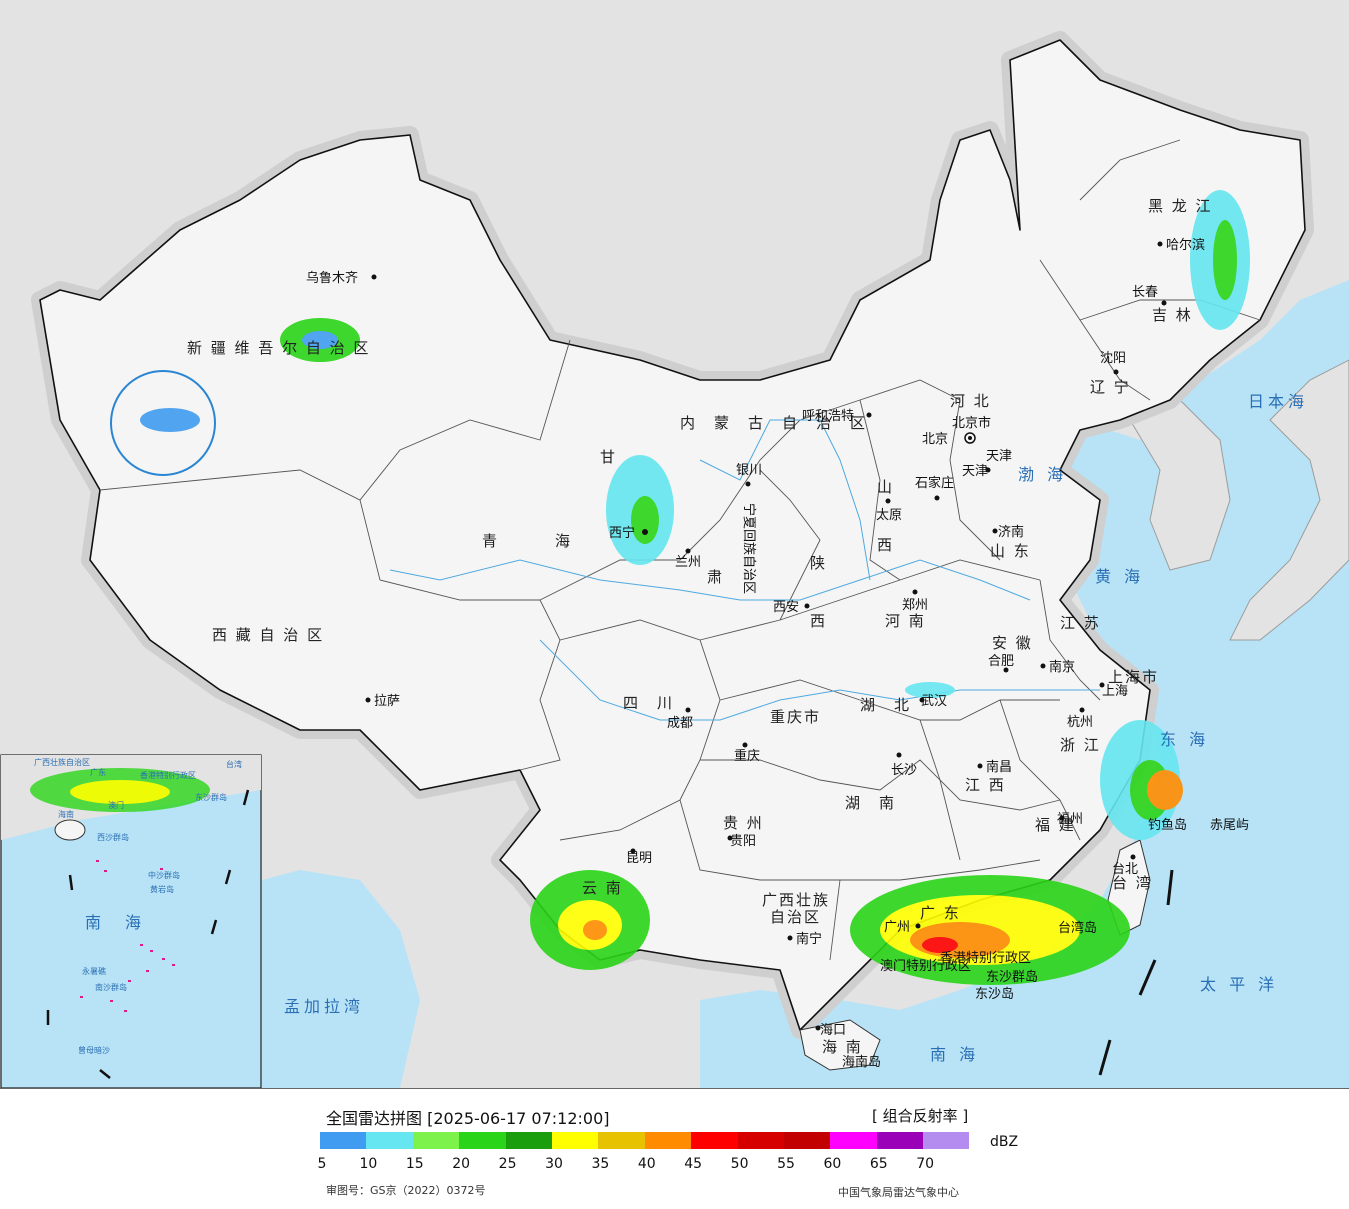  Describe the element at coordinates (1010, 551) in the screenshot. I see `label-shandong: 山 东` at that location.